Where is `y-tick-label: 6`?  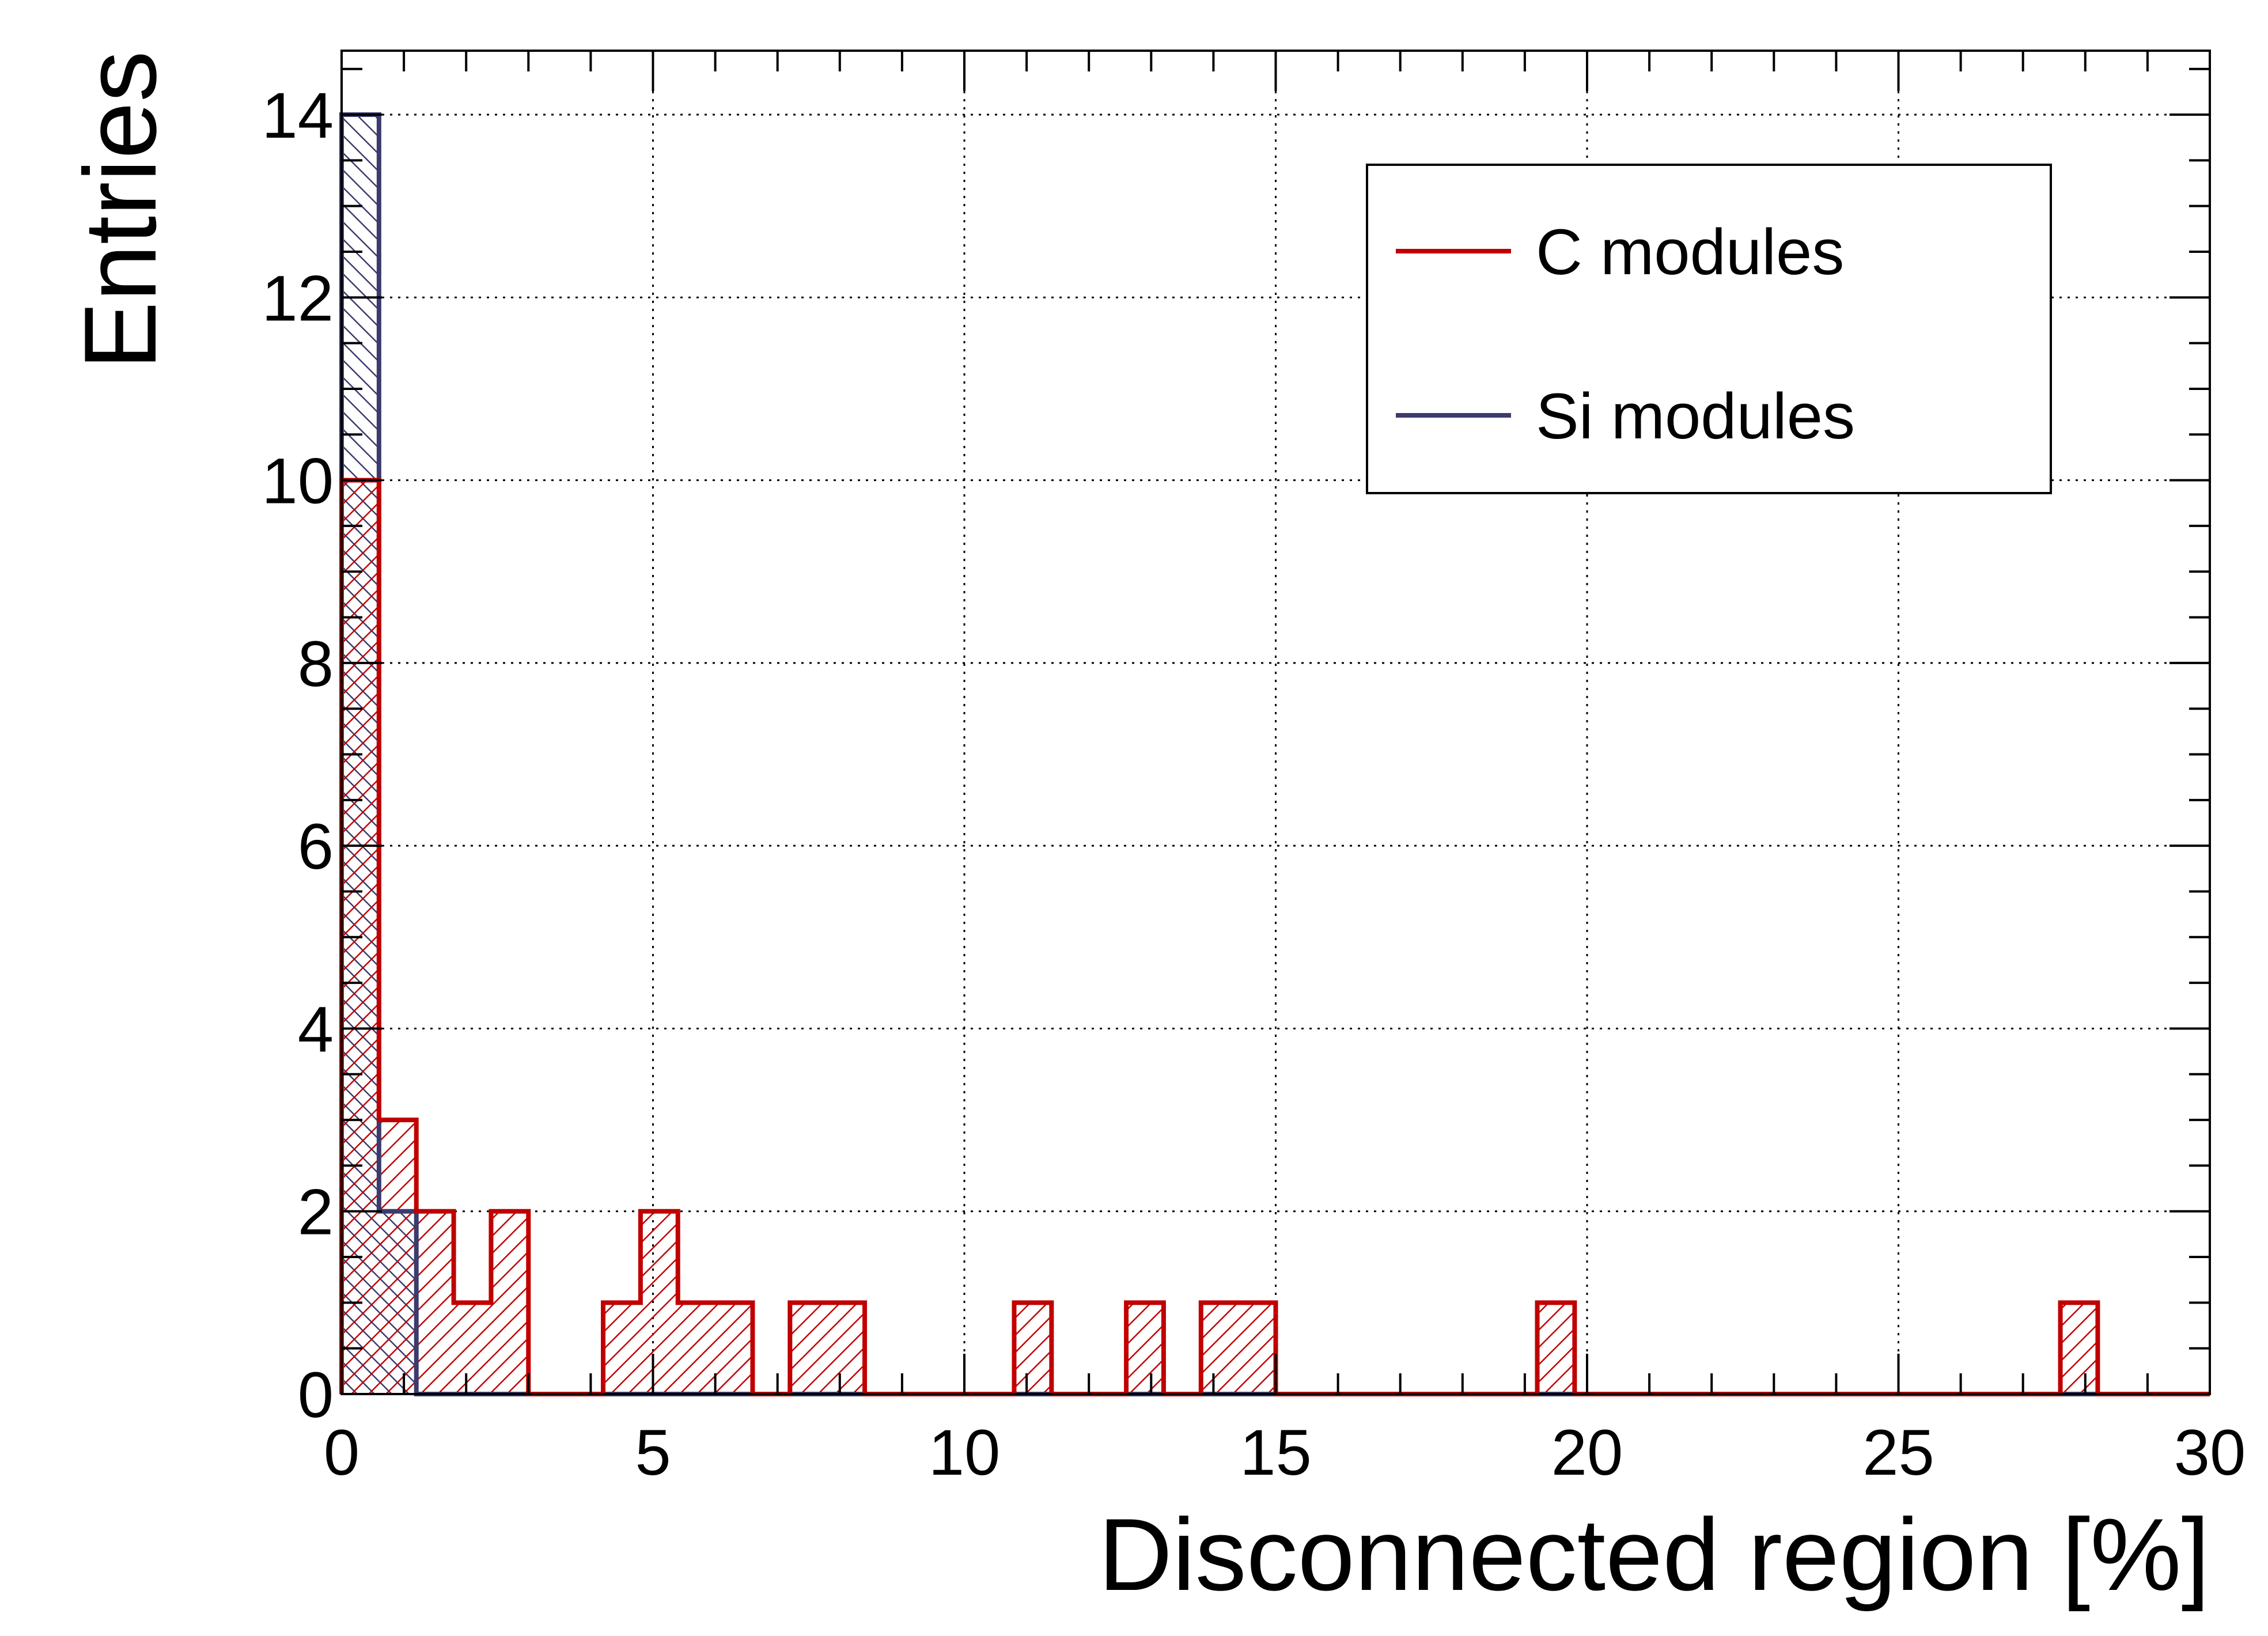
y-tick-label: 6 is located at coordinates (316, 847).